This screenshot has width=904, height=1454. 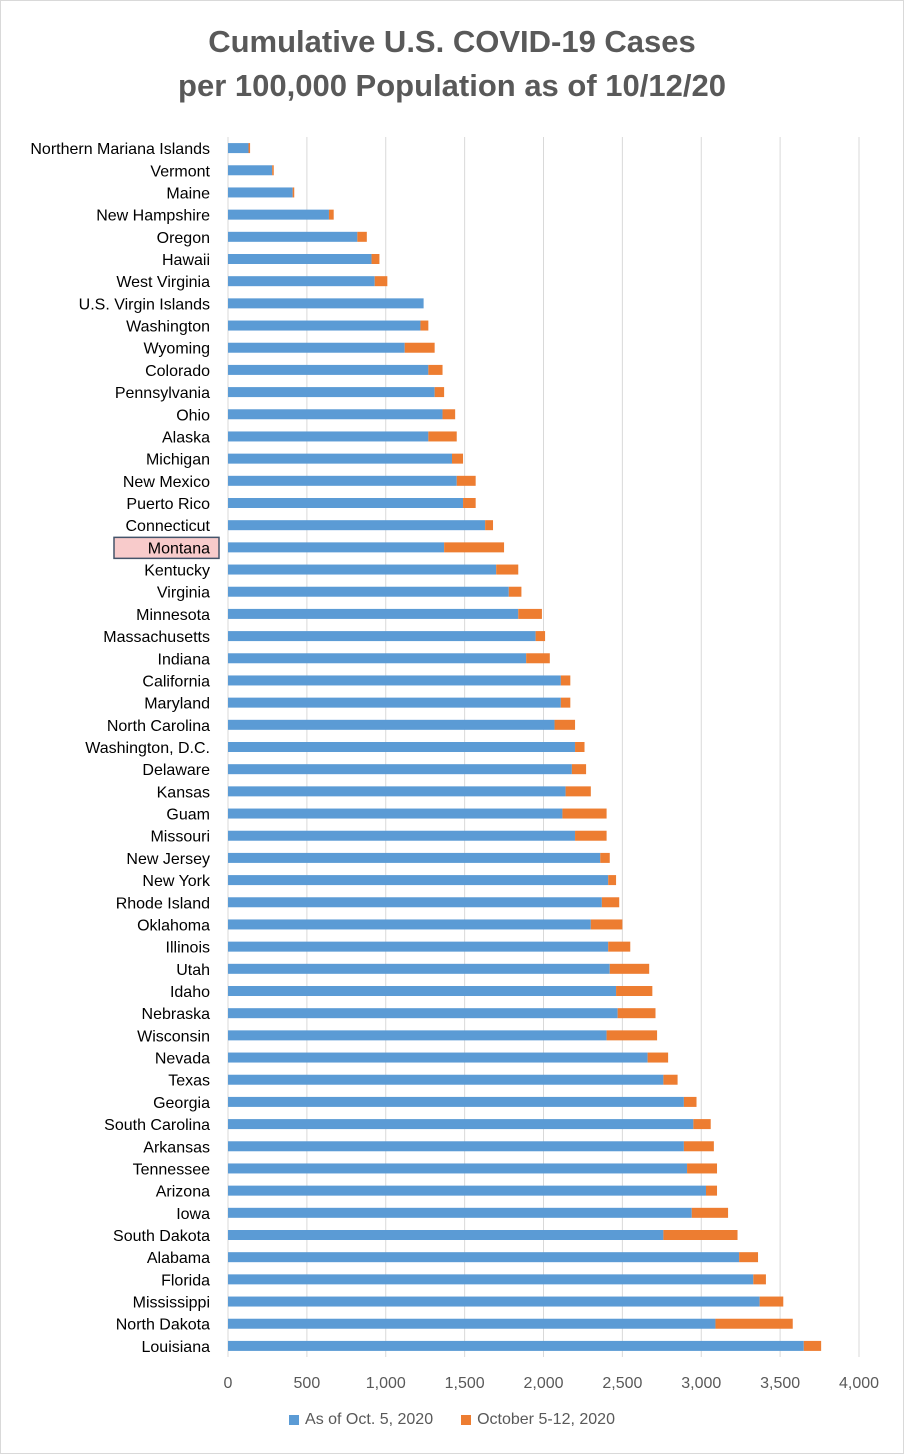 What do you see at coordinates (176, 881) in the screenshot?
I see `category-label: New York` at bounding box center [176, 881].